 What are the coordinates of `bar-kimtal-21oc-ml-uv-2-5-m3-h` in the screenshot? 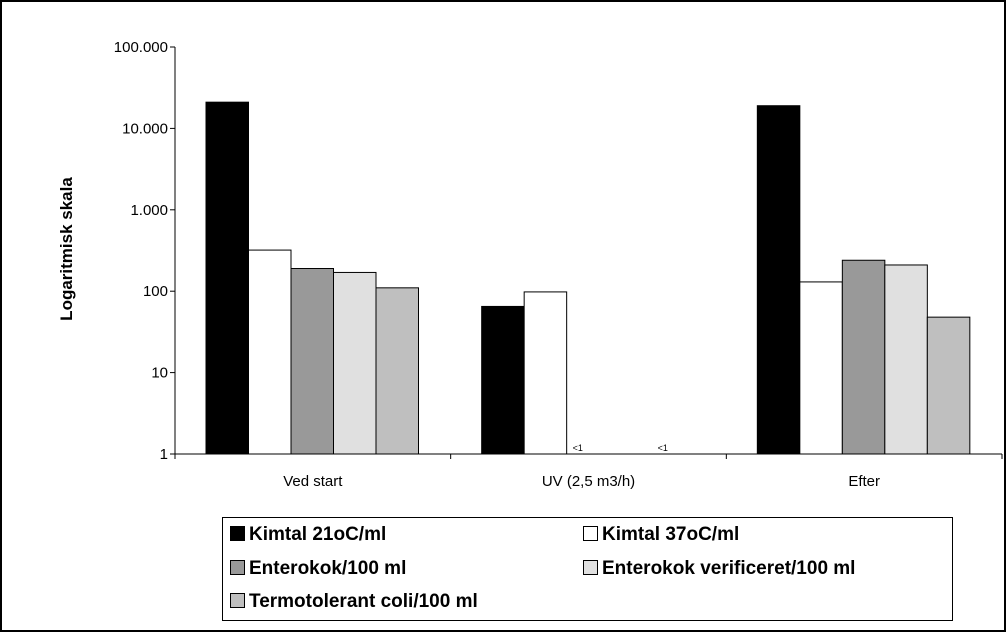 It's located at (503, 380).